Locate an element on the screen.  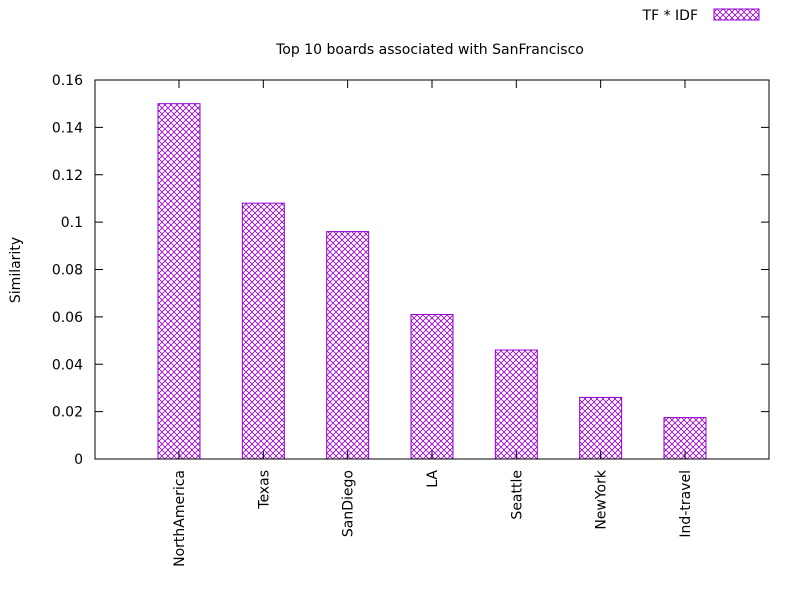
x-tick-label: LA is located at coordinates (433, 479).